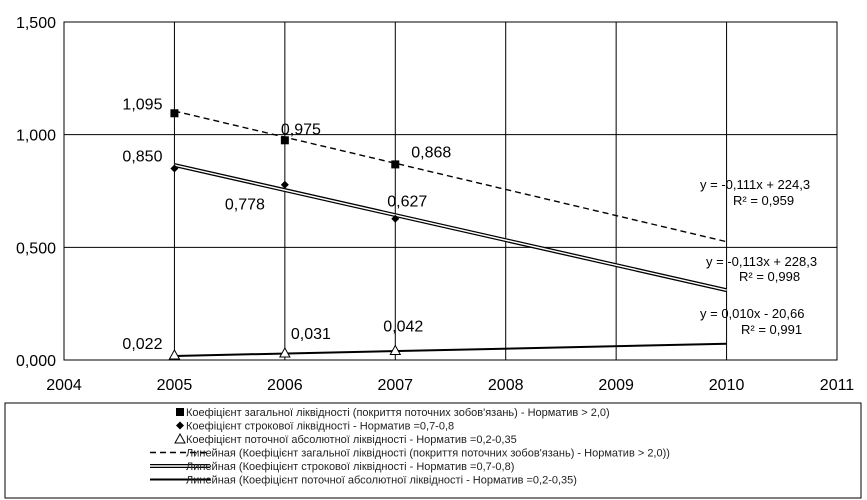 The height and width of the screenshot is (500, 867). I want to click on x-tick-label: 2008, so click(506, 385).